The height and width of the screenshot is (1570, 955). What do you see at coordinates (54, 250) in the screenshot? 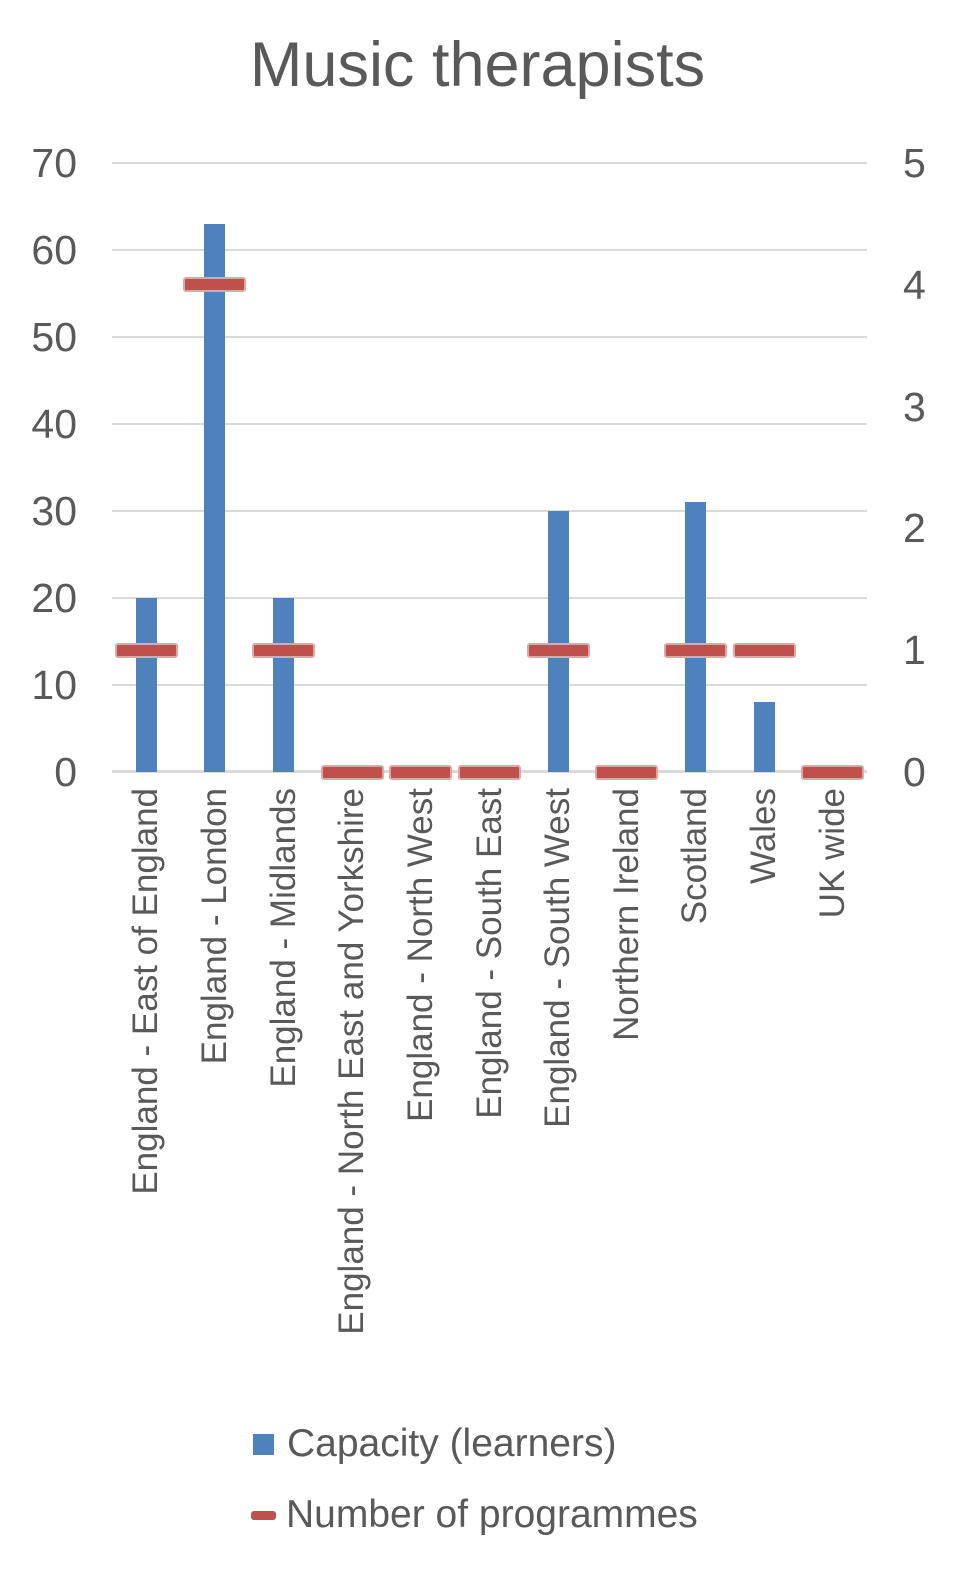
I see `left-axis-tick-label: 60` at bounding box center [54, 250].